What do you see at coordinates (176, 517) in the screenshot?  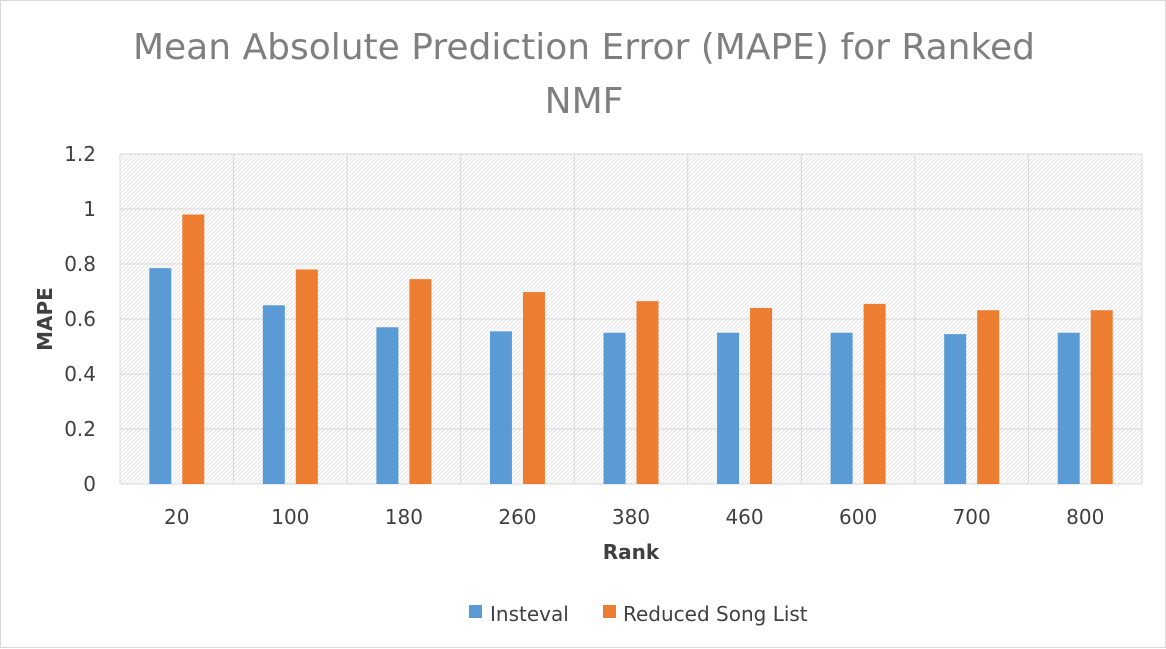 I see `x-tick-label: 20` at bounding box center [176, 517].